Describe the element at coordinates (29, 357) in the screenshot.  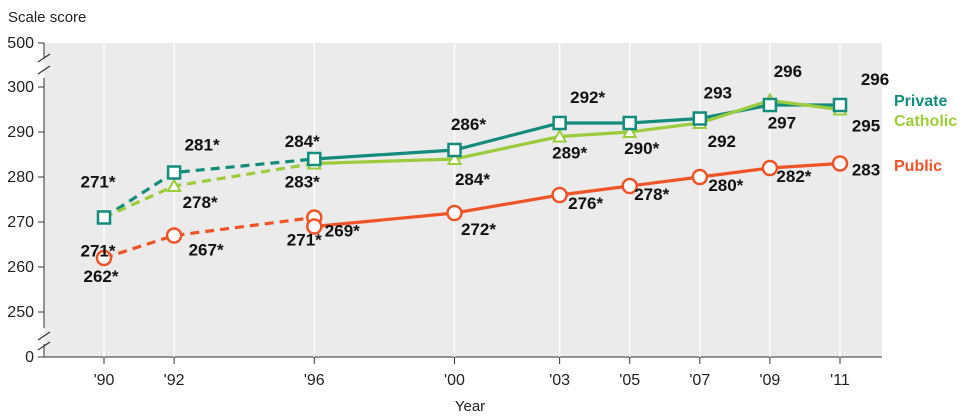
I see `y-tick-label: 0` at that location.